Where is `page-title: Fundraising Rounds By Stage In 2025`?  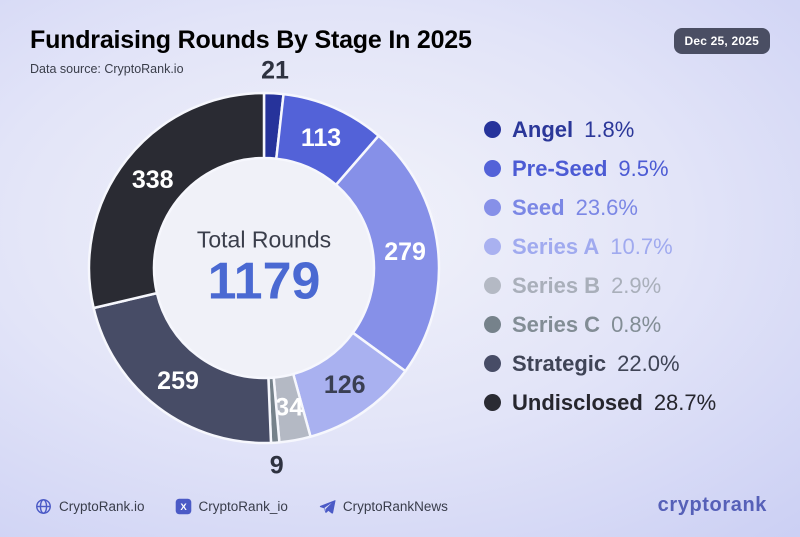
page-title: Fundraising Rounds By Stage In 2025 is located at coordinates (251, 40).